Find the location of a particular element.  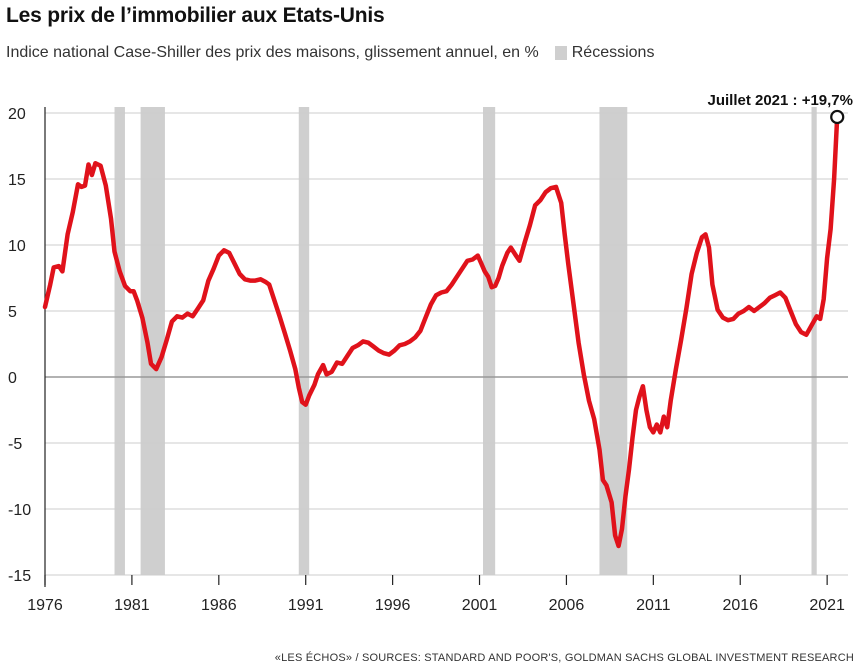

recession-legend-swatch is located at coordinates (560, 53).